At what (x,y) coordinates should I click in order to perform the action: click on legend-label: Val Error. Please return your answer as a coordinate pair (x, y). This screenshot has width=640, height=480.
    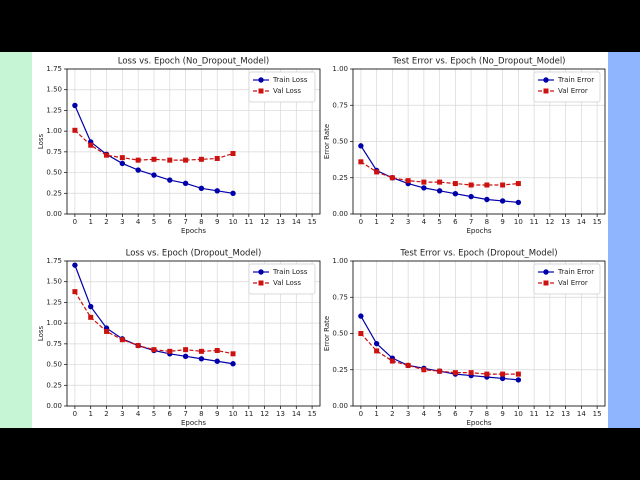
    Looking at the image, I should click on (573, 283).